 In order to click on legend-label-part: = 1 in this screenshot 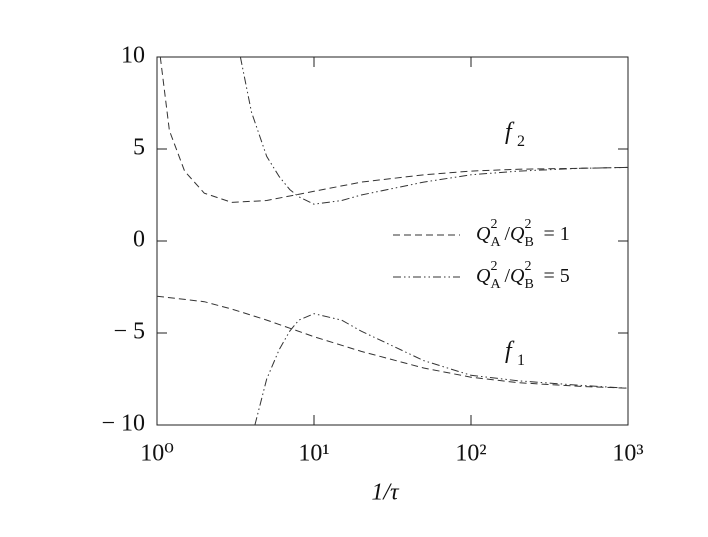, I will do `click(553, 234)`.